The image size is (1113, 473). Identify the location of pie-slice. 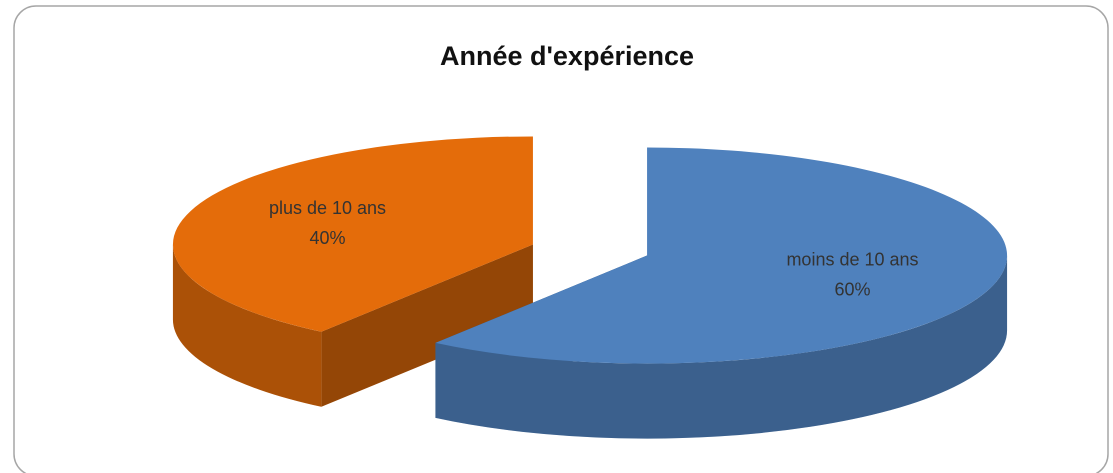
(352, 234).